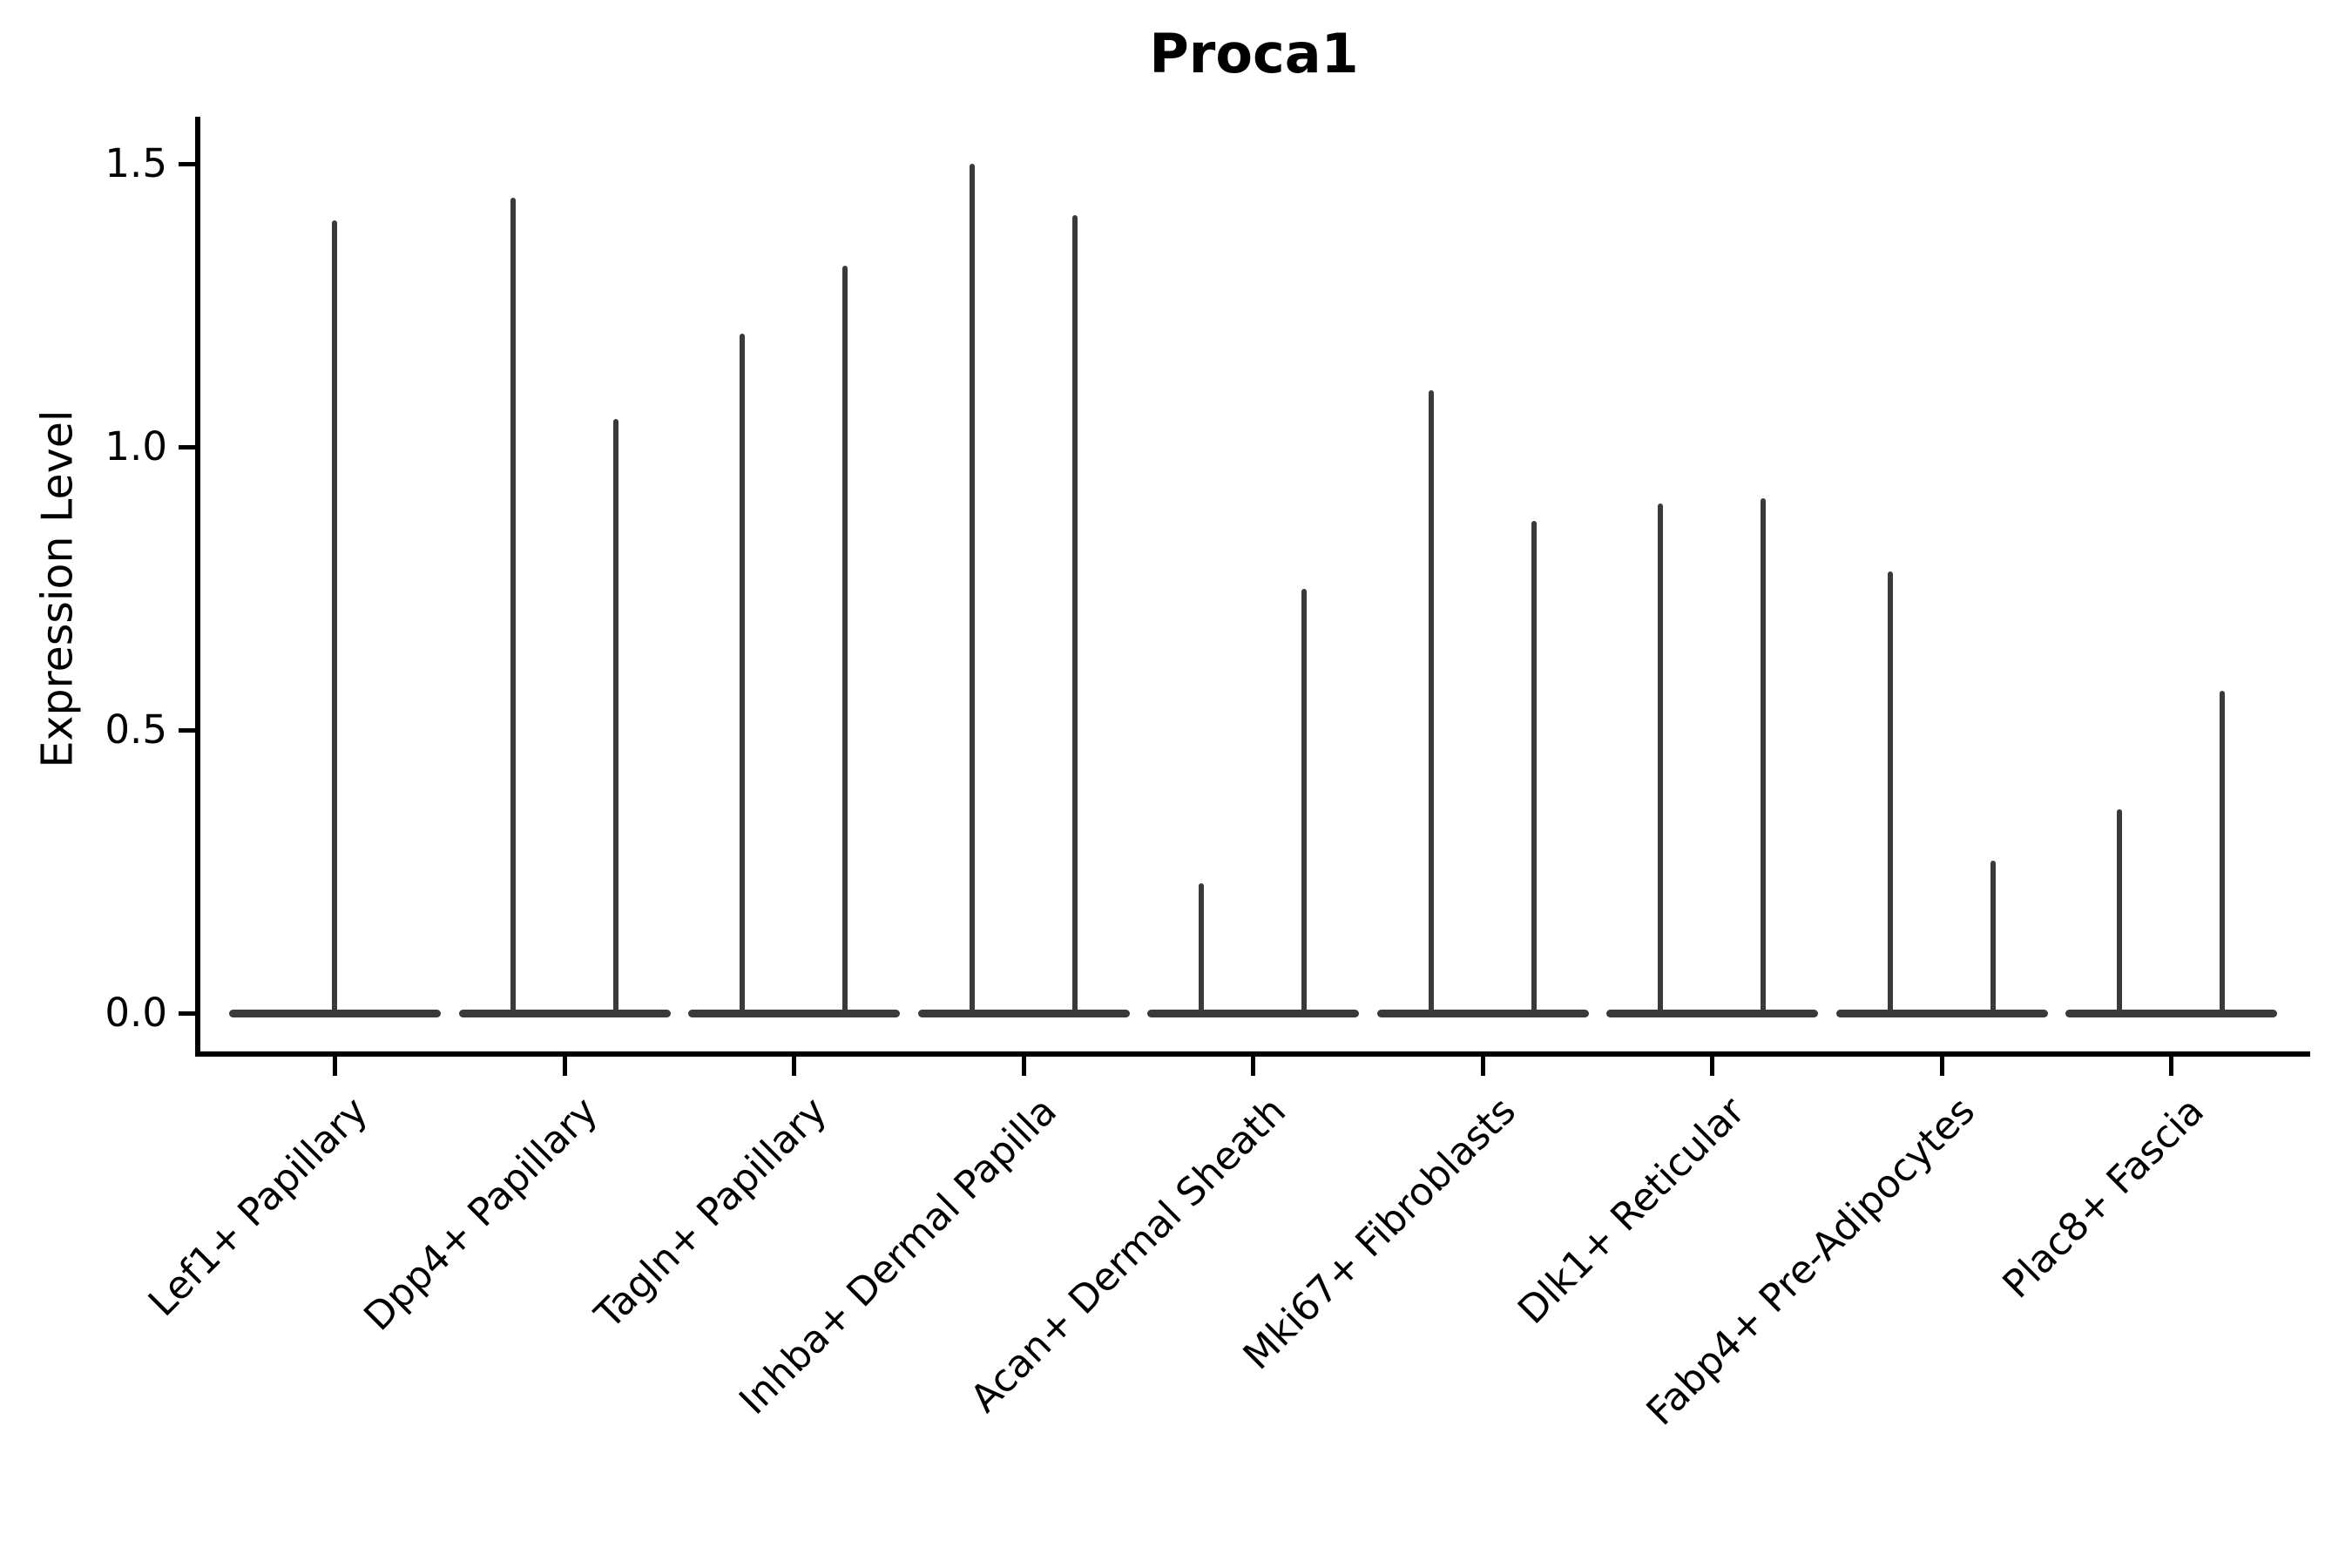 This screenshot has width=2352, height=1568. Describe the element at coordinates (710, 1213) in the screenshot. I see `x-tick-label: Tagln+ Papillary` at that location.